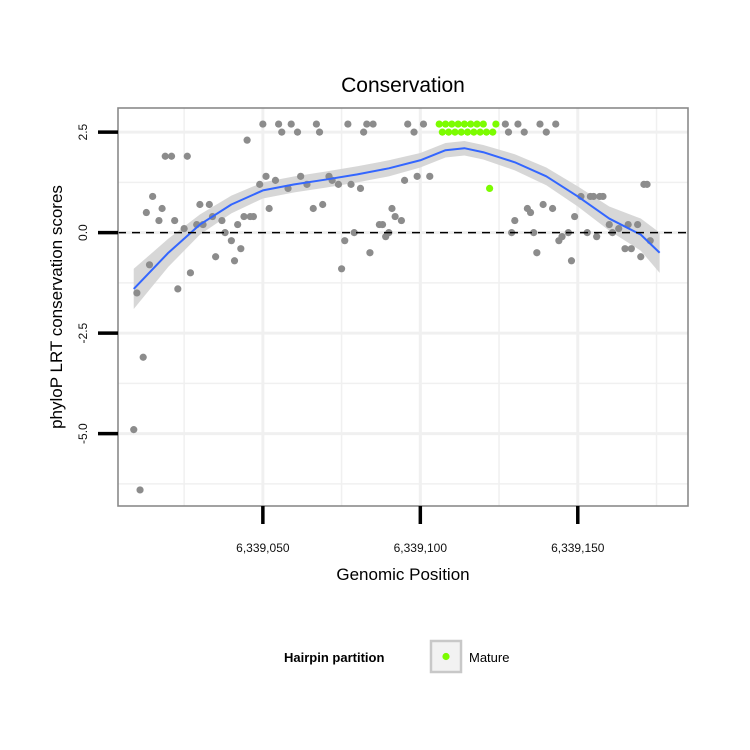  Describe the element at coordinates (396, 656) in the screenshot. I see `legend: Hairpin partition Mature` at that location.